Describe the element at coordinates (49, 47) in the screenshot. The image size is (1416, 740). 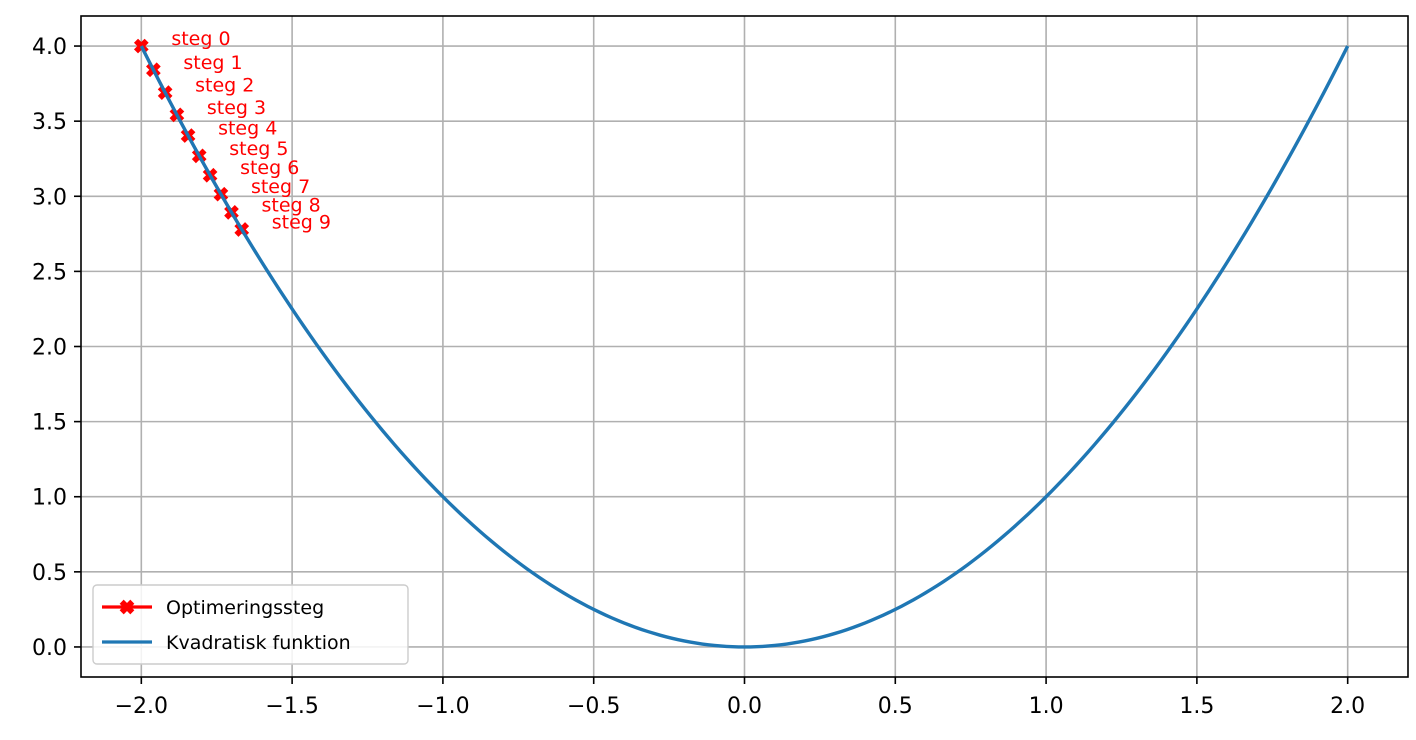
I see `y-tick-label: 4.0` at that location.